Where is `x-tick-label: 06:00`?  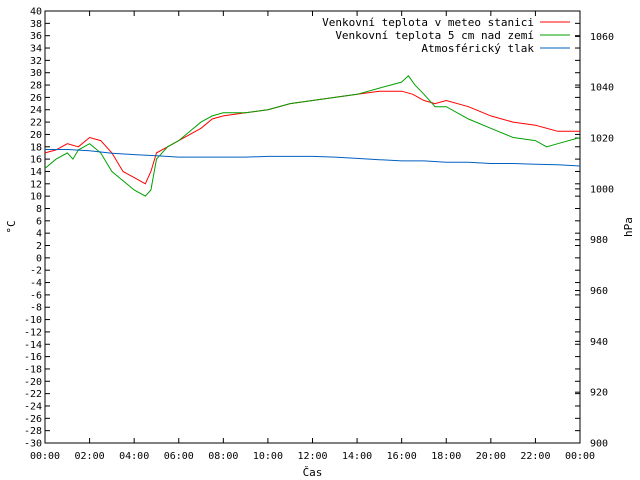
x-tick-label: 06:00 is located at coordinates (179, 456).